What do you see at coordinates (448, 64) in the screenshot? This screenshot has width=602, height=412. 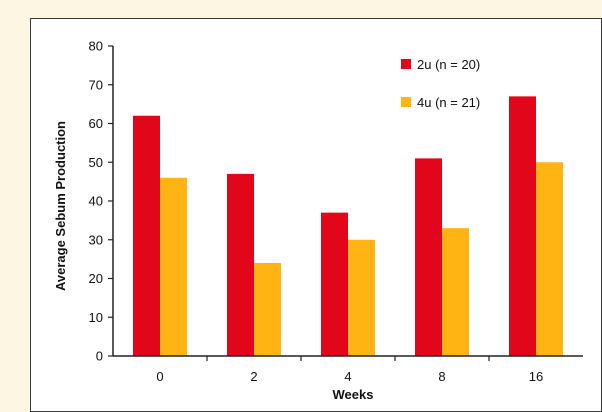 I see `legend-label: 2u (n = 20)` at bounding box center [448, 64].